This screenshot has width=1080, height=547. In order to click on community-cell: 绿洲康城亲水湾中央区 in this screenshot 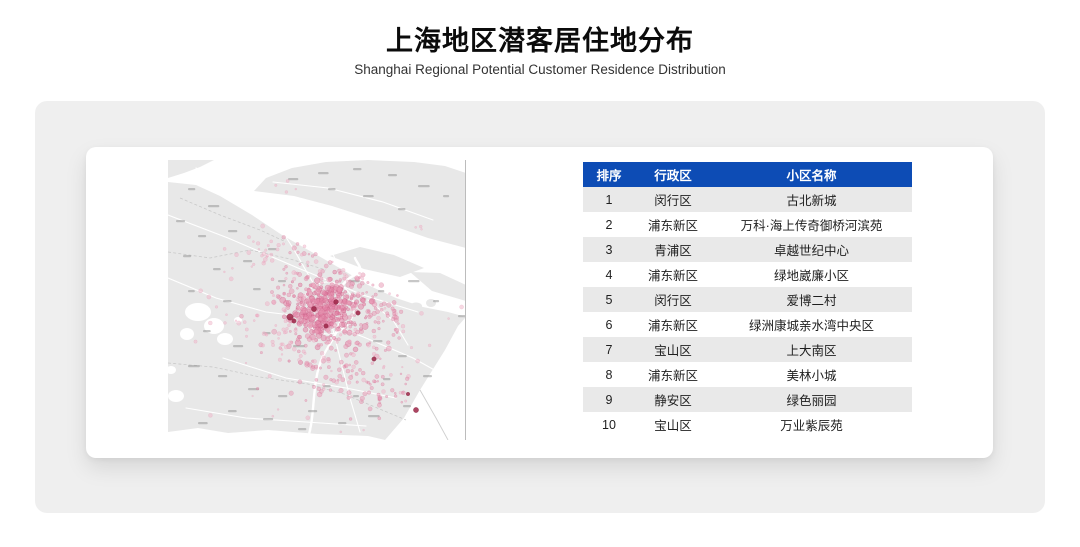, I will do `click(811, 324)`.